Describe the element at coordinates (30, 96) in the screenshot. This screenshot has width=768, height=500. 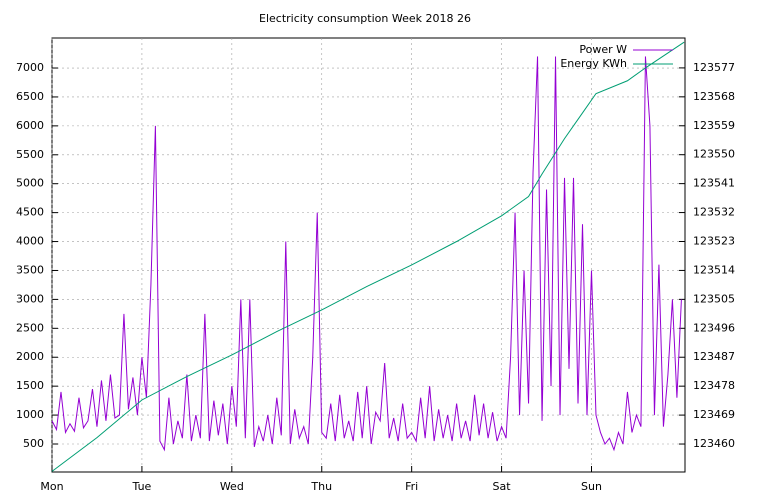
I see `y-tick-label: 6500` at that location.